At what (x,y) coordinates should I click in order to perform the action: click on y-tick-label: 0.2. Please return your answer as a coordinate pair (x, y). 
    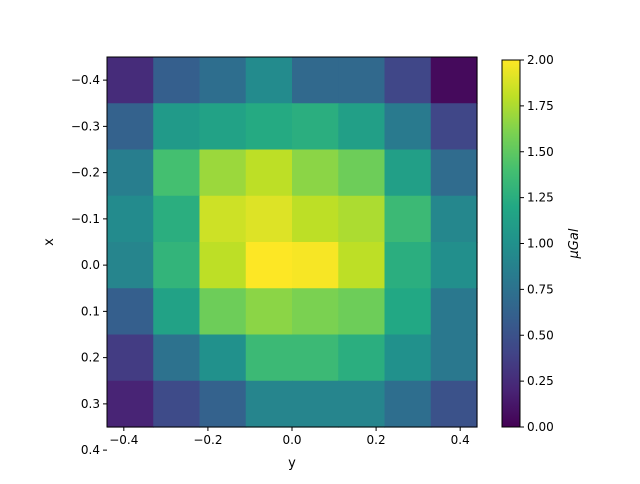
    Looking at the image, I should click on (90, 358).